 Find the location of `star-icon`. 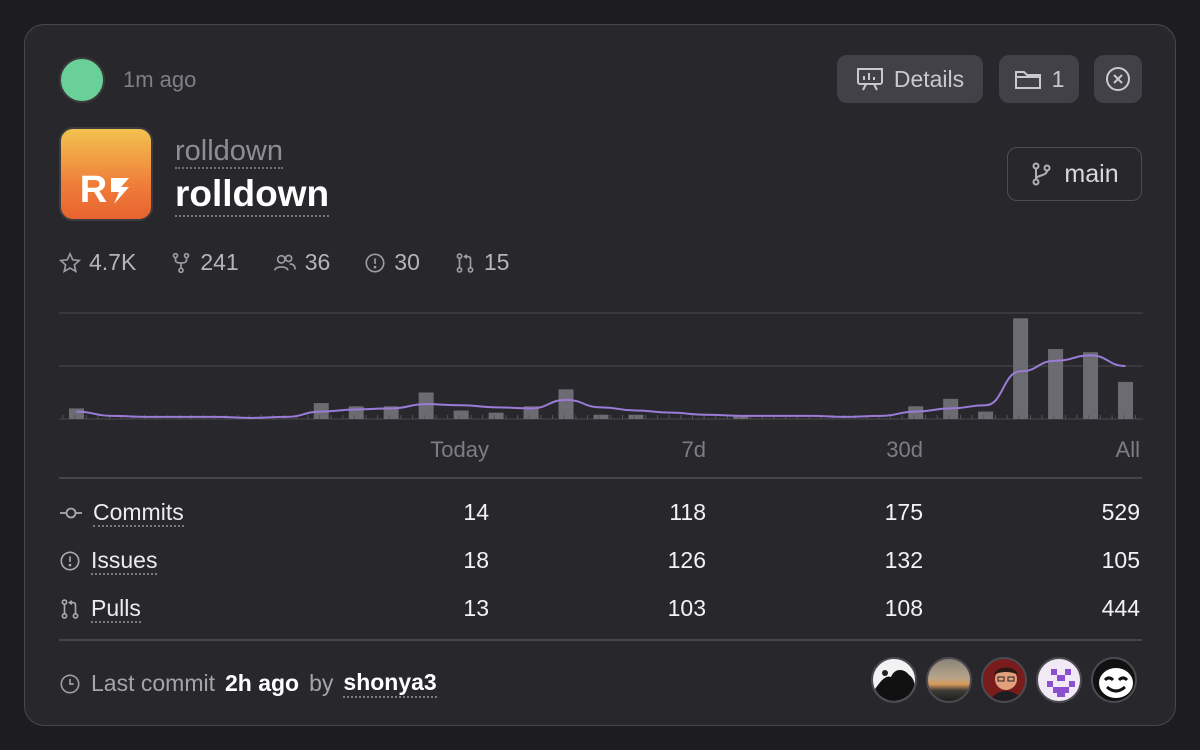

star-icon is located at coordinates (70, 262).